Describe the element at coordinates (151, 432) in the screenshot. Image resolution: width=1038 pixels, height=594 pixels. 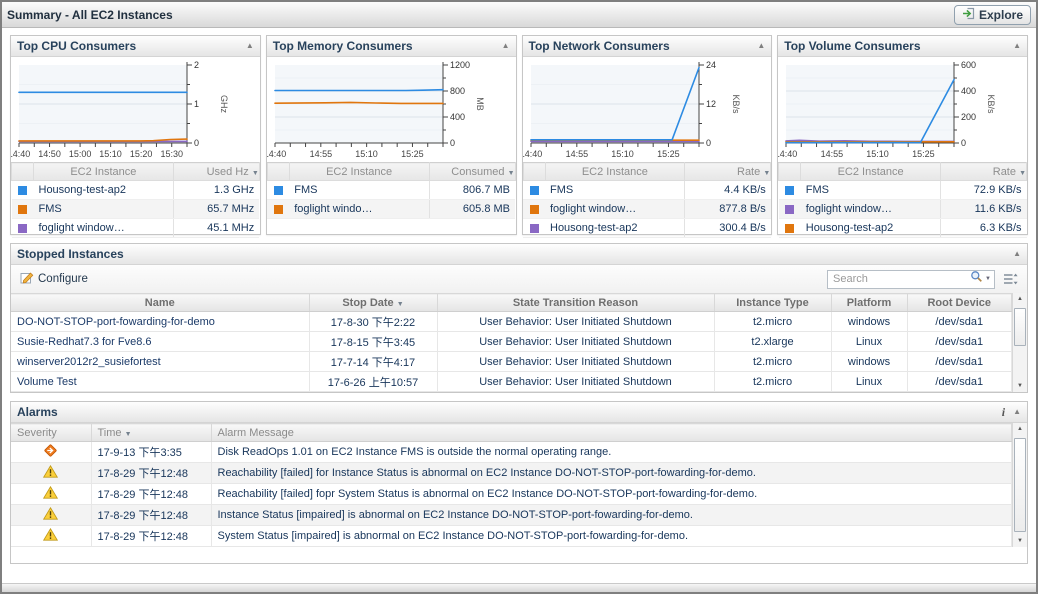
I see `col-time: Time ▼` at that location.